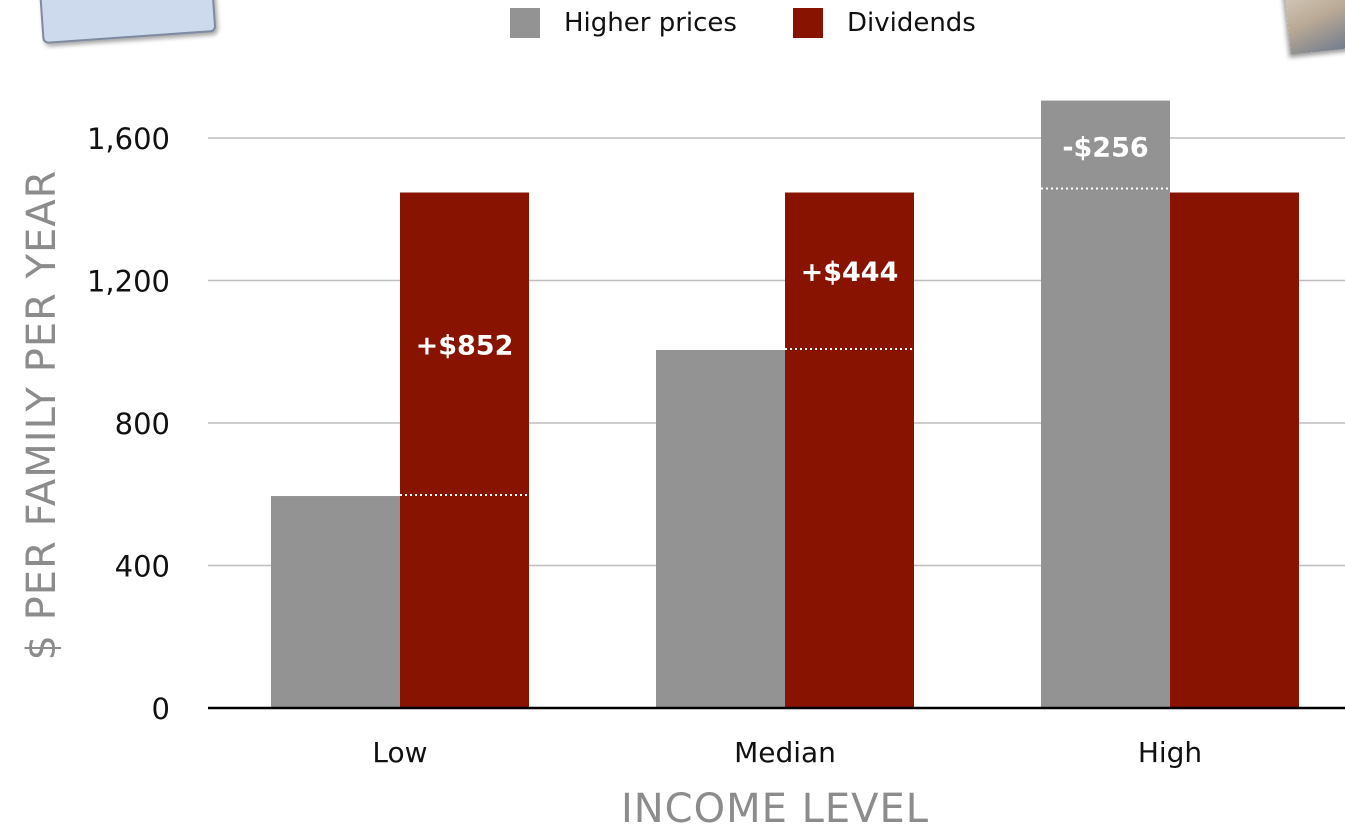 The image size is (1345, 829). I want to click on x-axis-title: INCOME LEVEL, so click(775, 807).